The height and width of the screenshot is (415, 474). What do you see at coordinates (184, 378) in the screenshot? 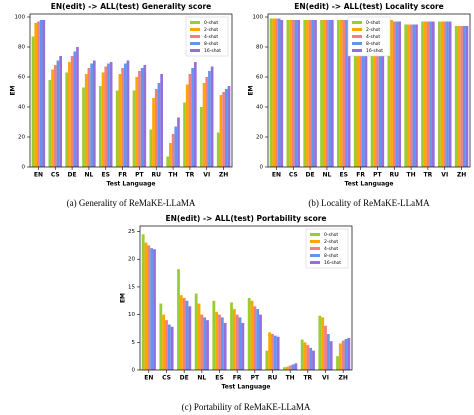
I see `x-tick-label: DE` at bounding box center [184, 378].